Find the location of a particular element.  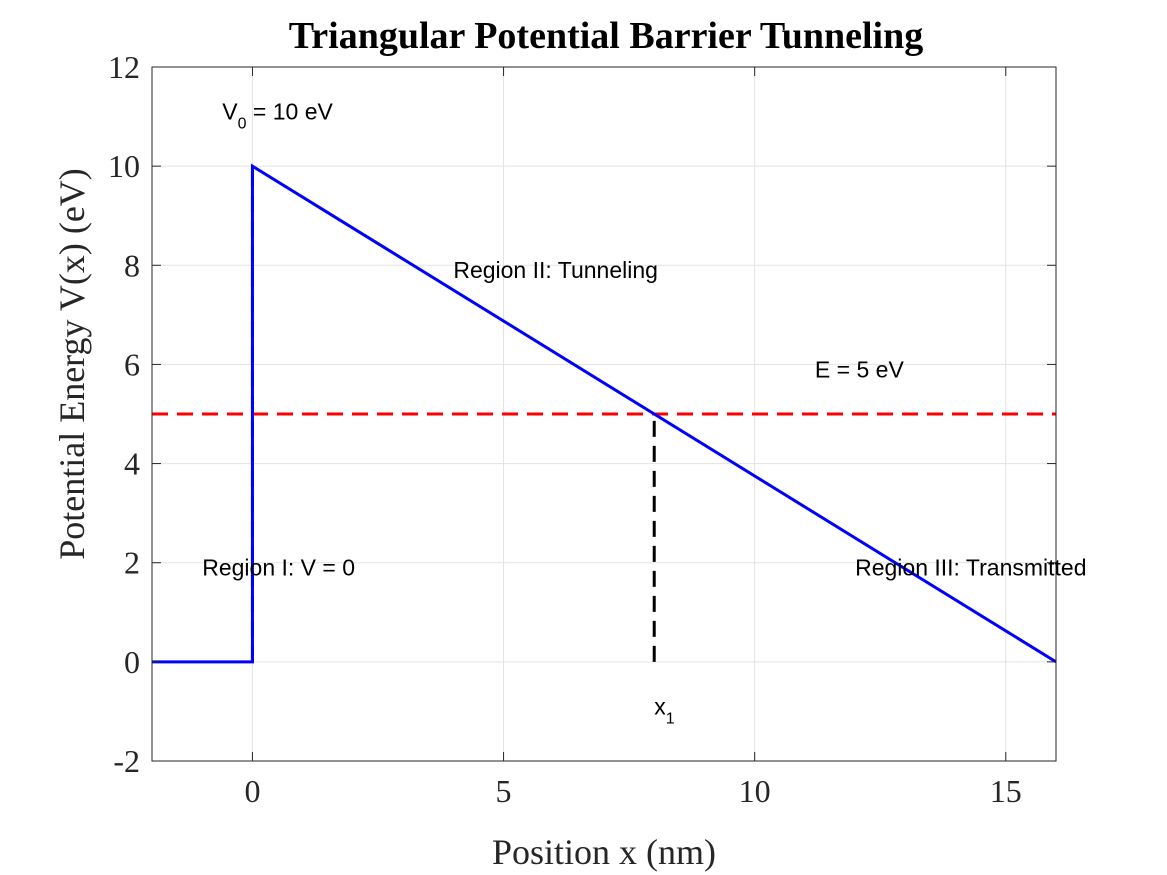

annotation-region3: Region III: Transmitted is located at coordinates (970, 568).